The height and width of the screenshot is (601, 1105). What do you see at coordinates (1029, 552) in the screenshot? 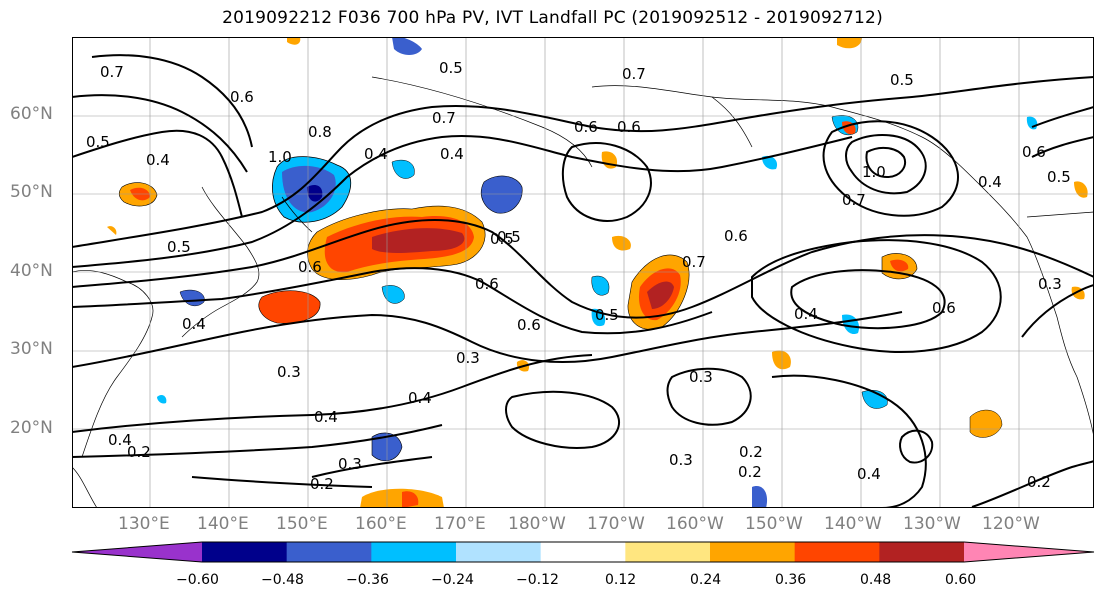
I see `colorbar-extend-max` at bounding box center [1029, 552].